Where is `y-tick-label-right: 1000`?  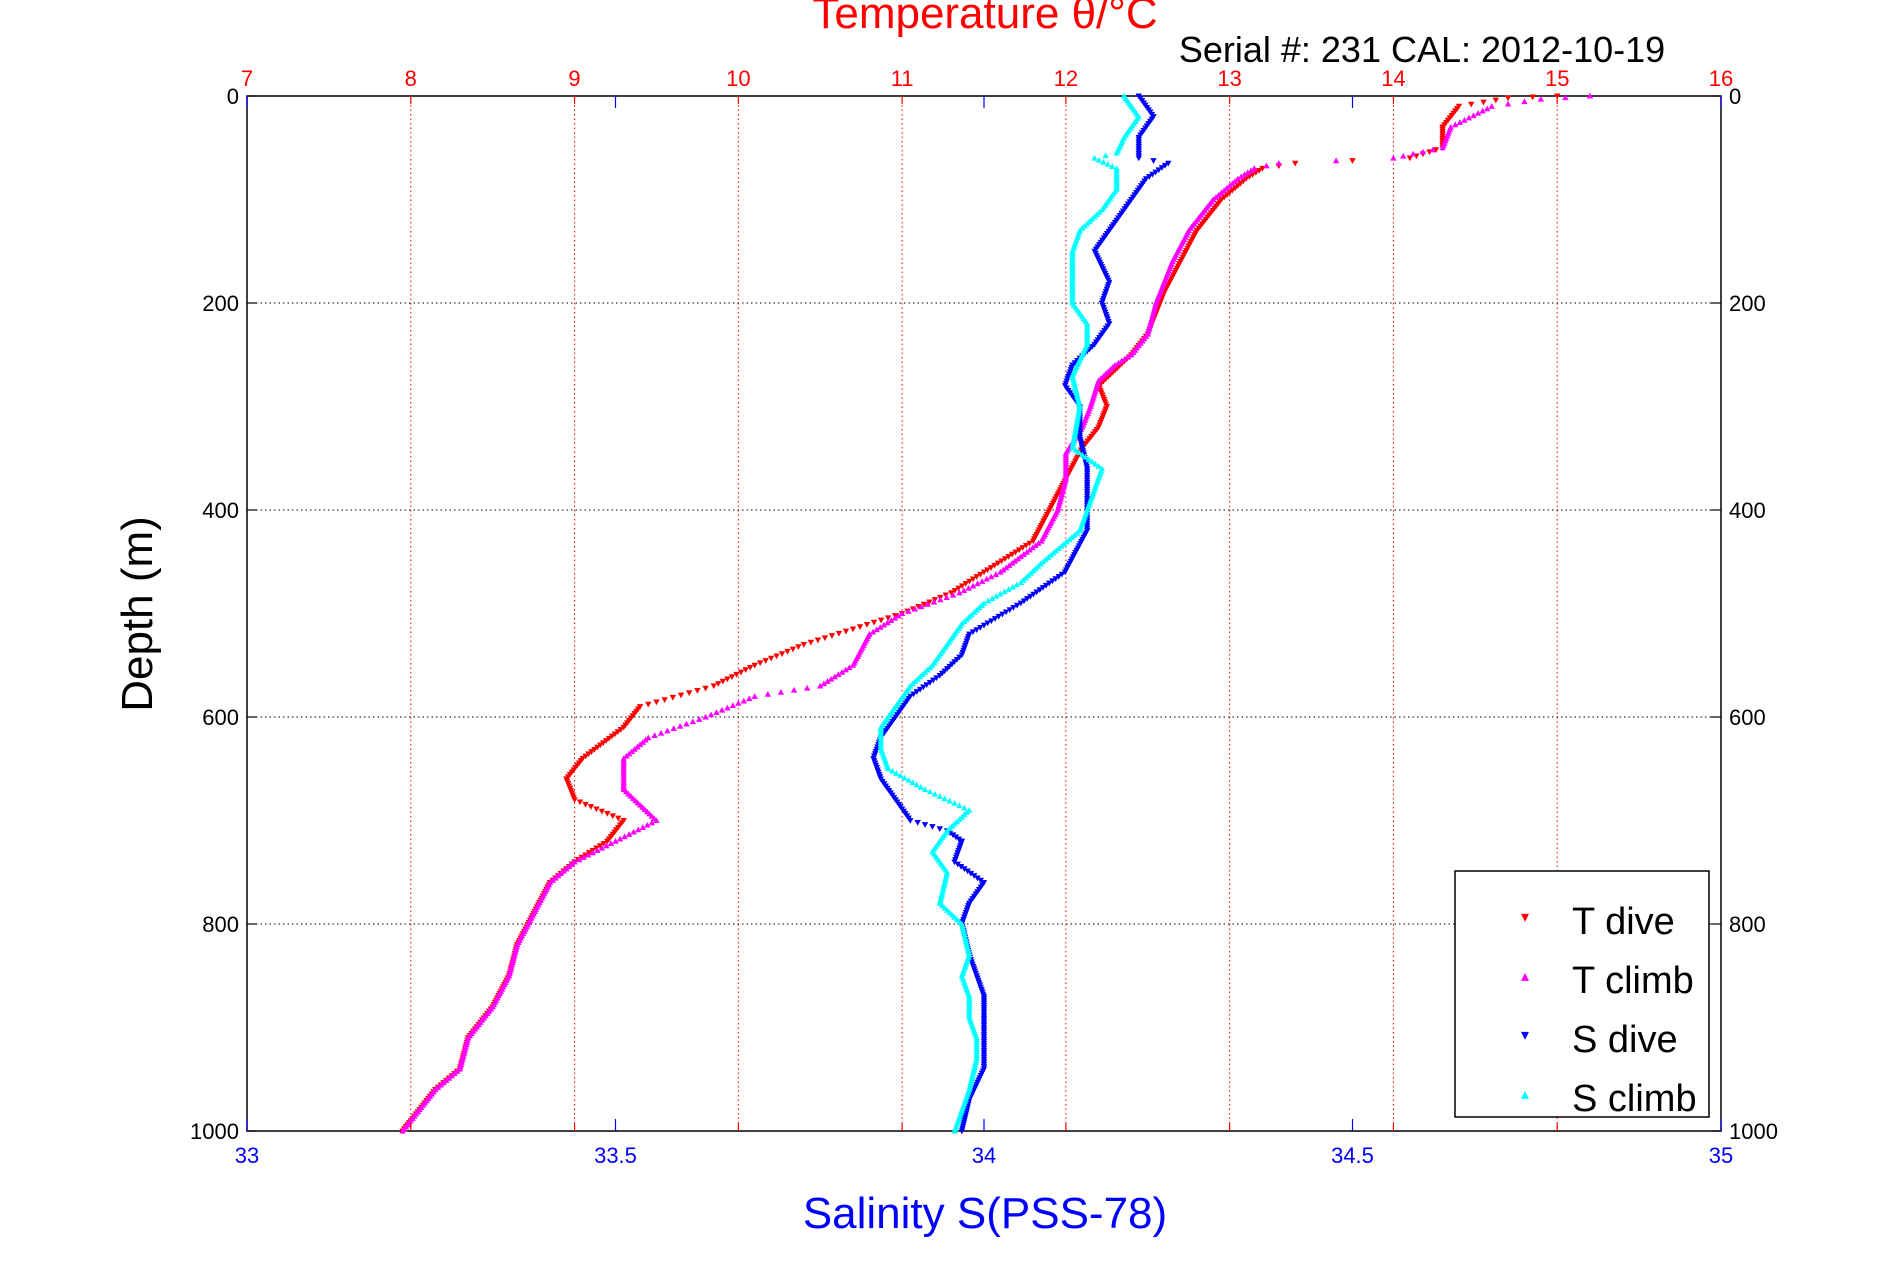
y-tick-label-right: 1000 is located at coordinates (1753, 1131).